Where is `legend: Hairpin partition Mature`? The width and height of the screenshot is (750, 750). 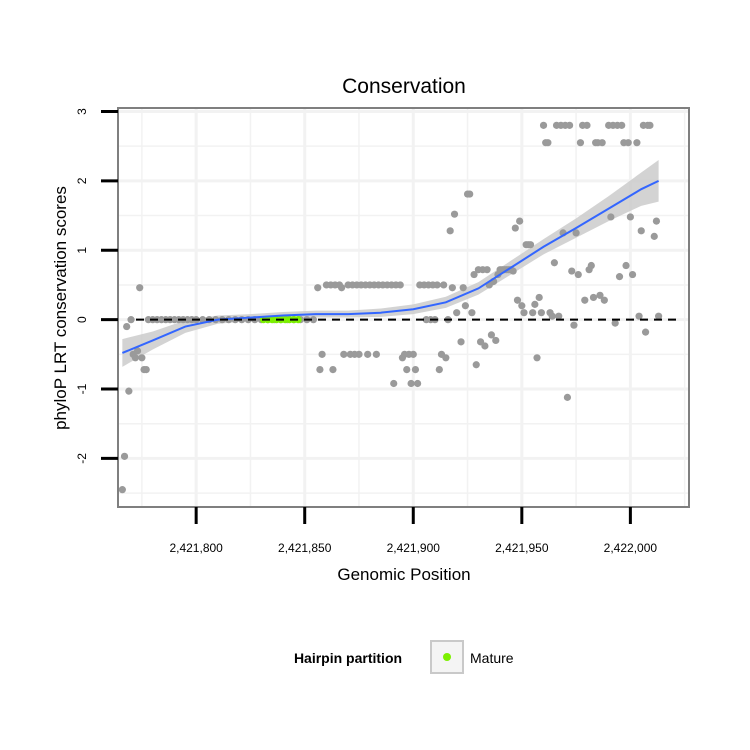 legend: Hairpin partition Mature is located at coordinates (404, 657).